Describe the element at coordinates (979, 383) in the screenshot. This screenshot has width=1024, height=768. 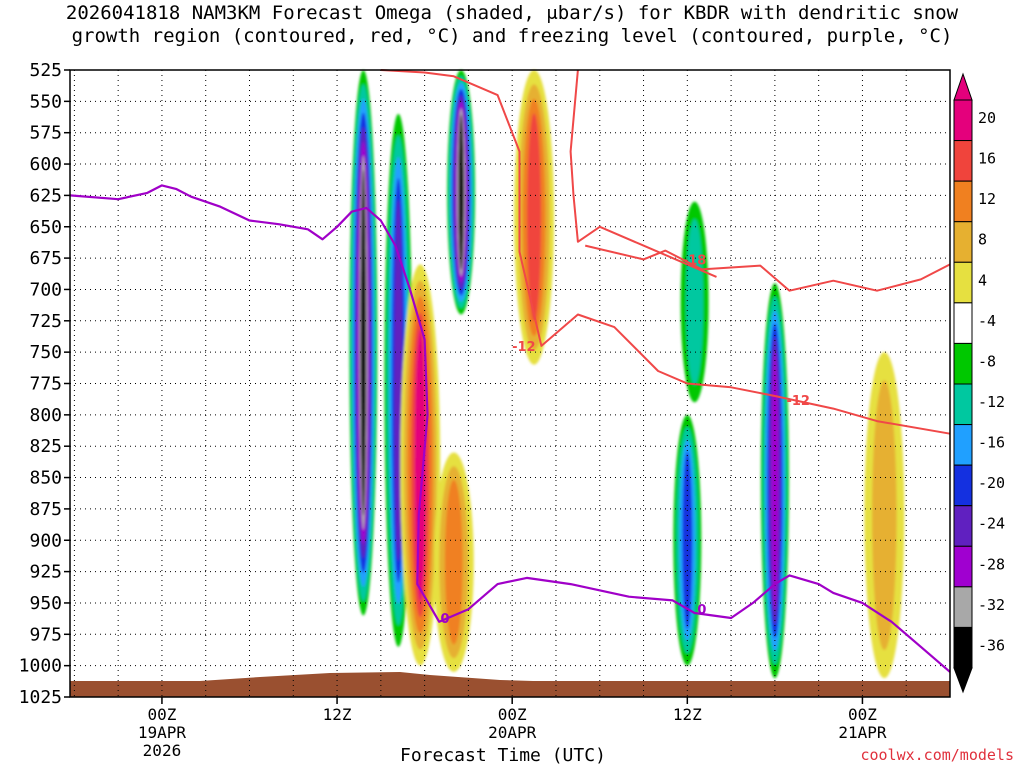
I see `colorbar: 20 16 12 8 4 -4 -8 -12 -16 -20 -24 -28 -32 -36` at that location.